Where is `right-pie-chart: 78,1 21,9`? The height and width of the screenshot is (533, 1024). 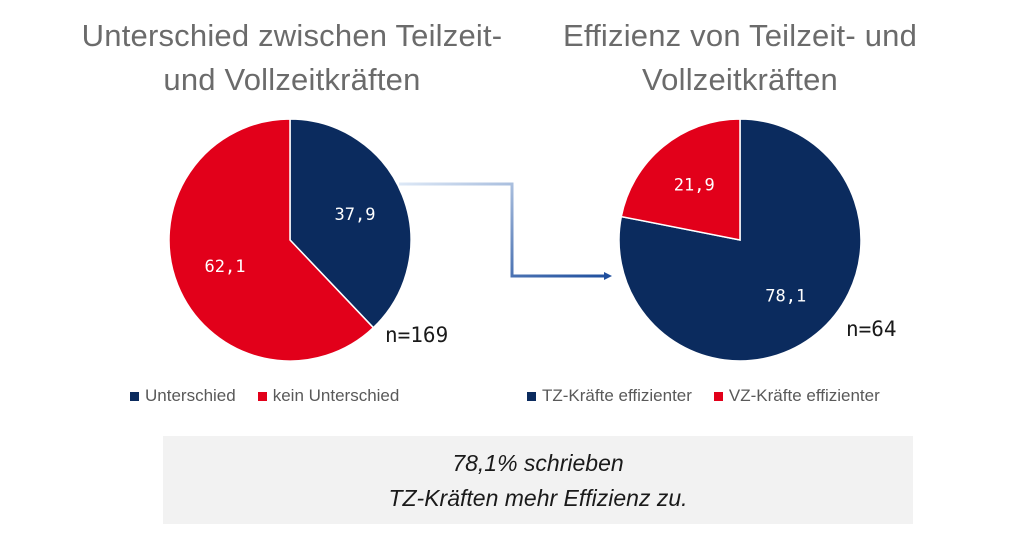
right-pie-chart: 78,1 21,9 is located at coordinates (740, 240).